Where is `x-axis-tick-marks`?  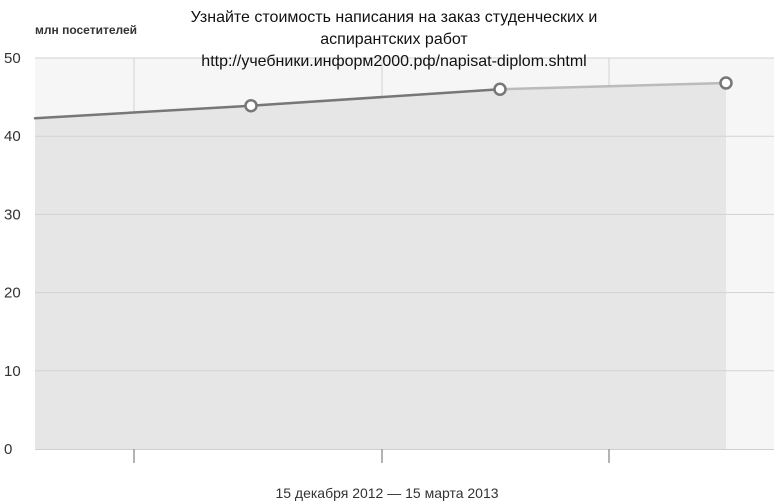
x-axis-tick-marks is located at coordinates (371, 456).